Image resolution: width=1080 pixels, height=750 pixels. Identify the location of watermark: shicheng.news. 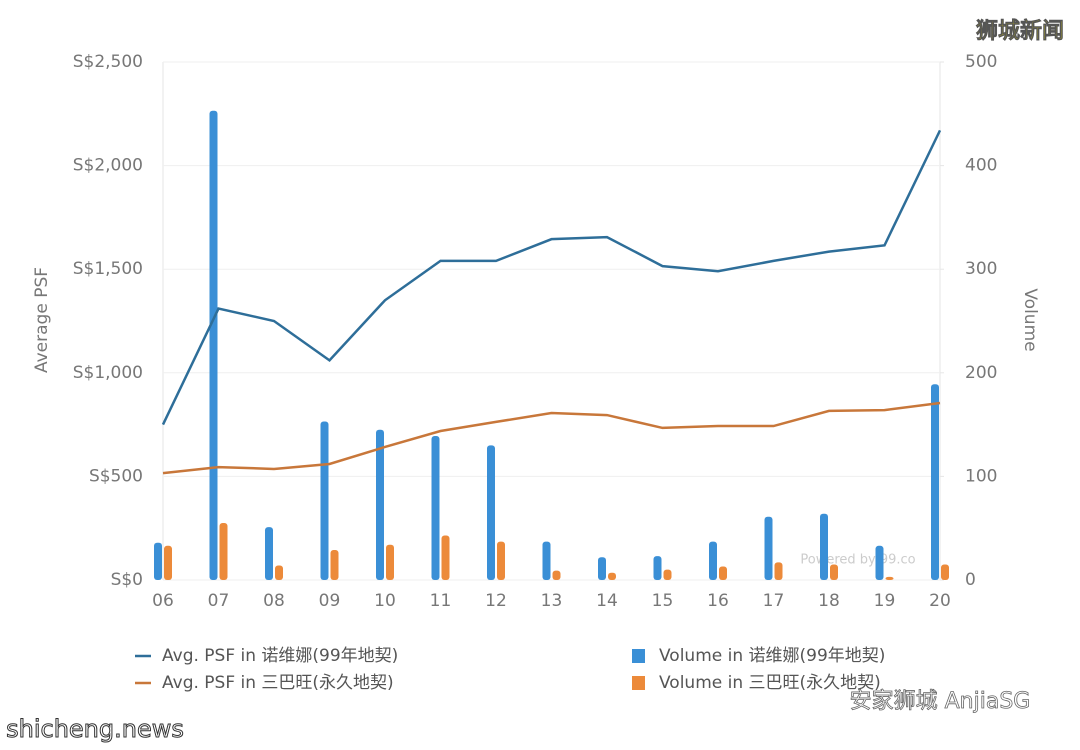
(95, 729).